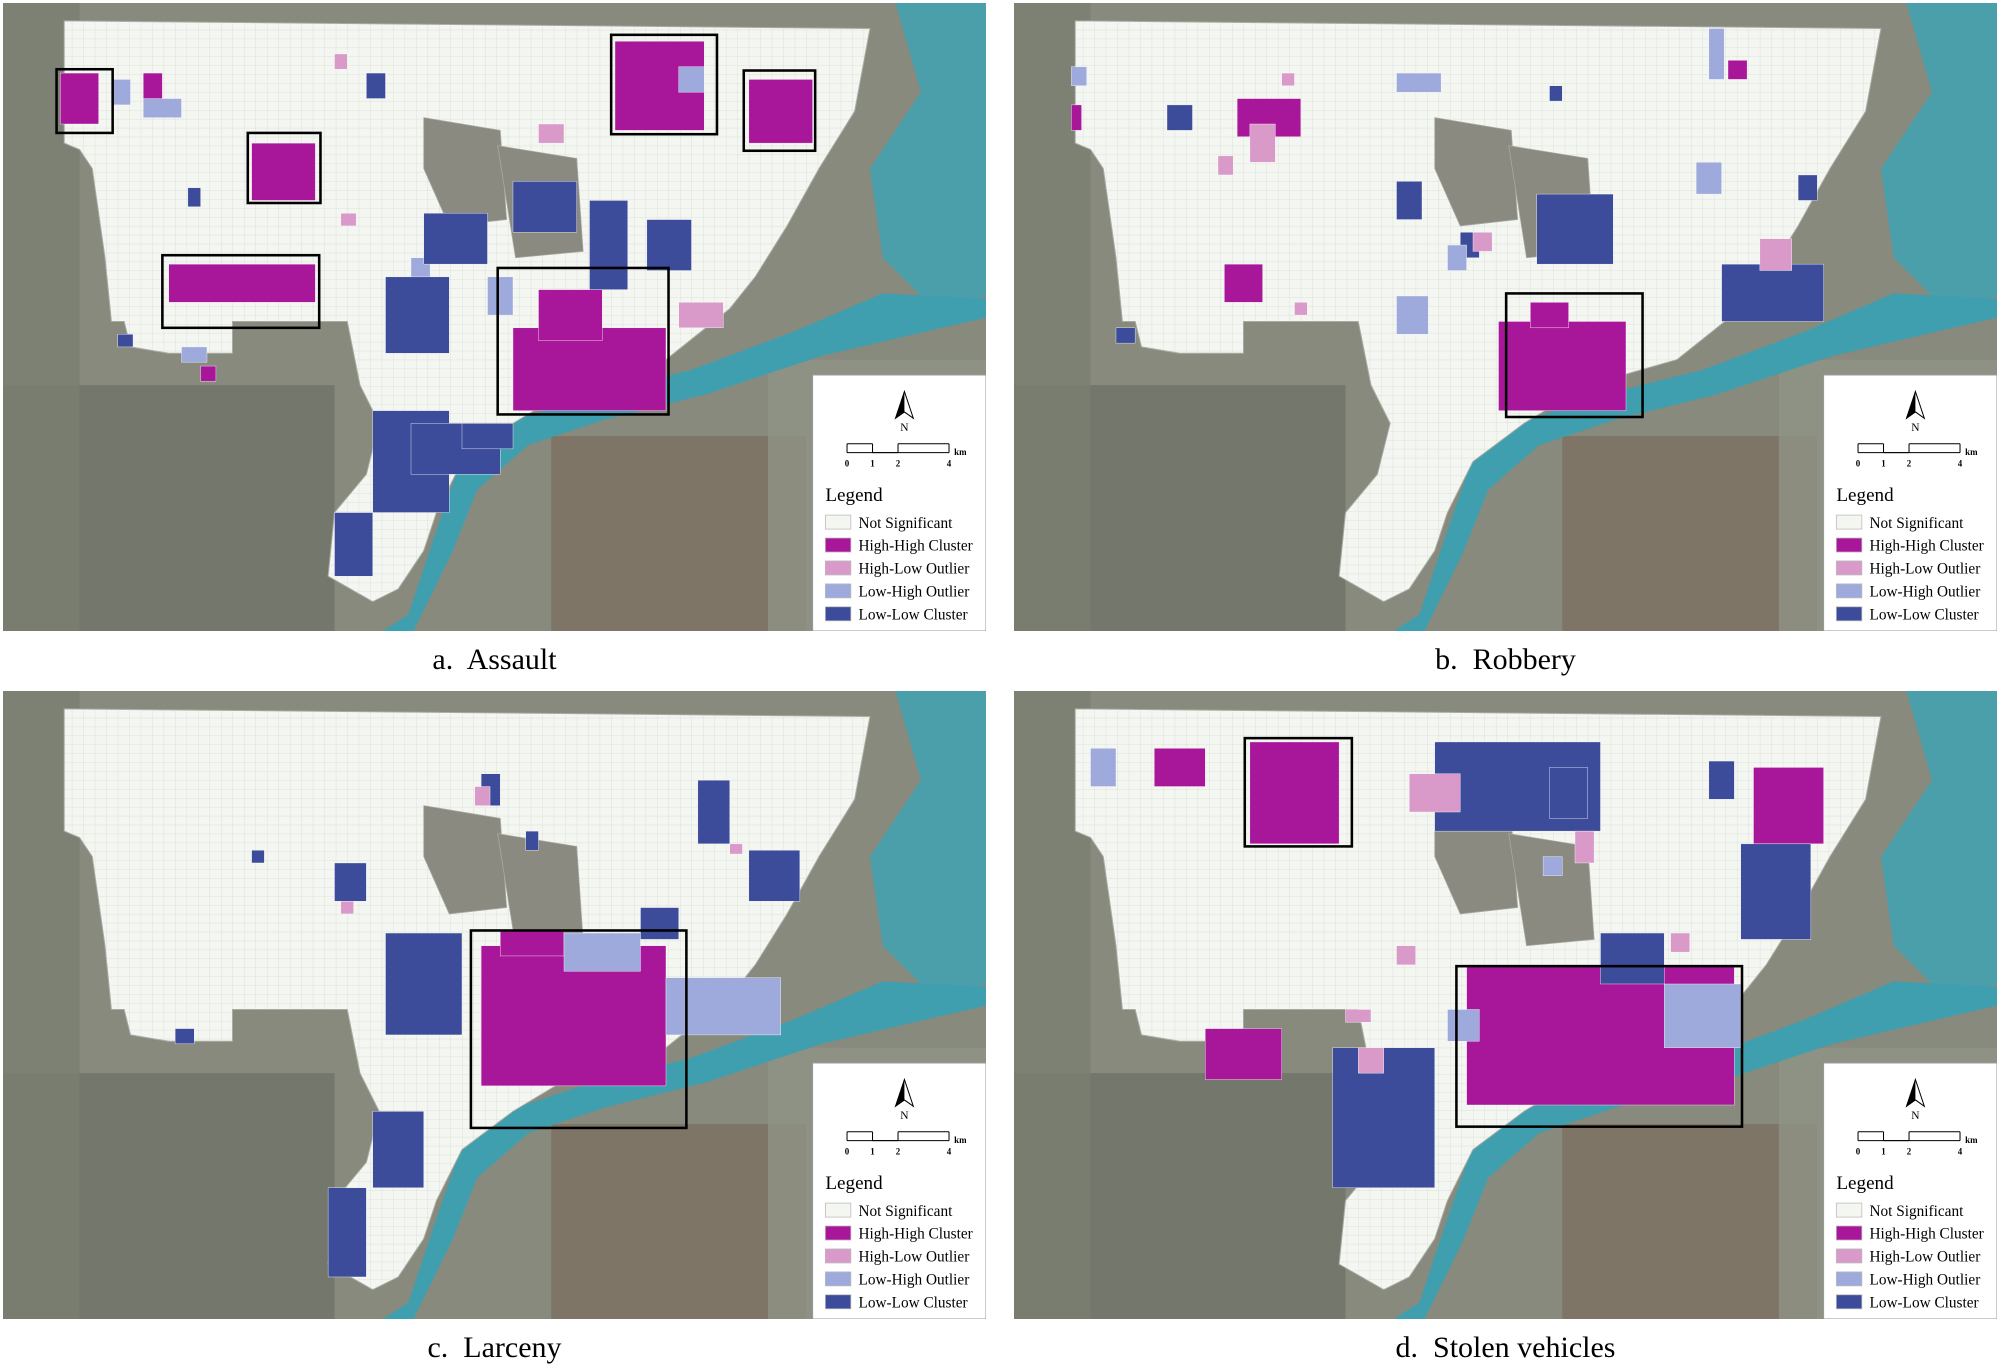  I want to click on legend-box, so click(899, 1190).